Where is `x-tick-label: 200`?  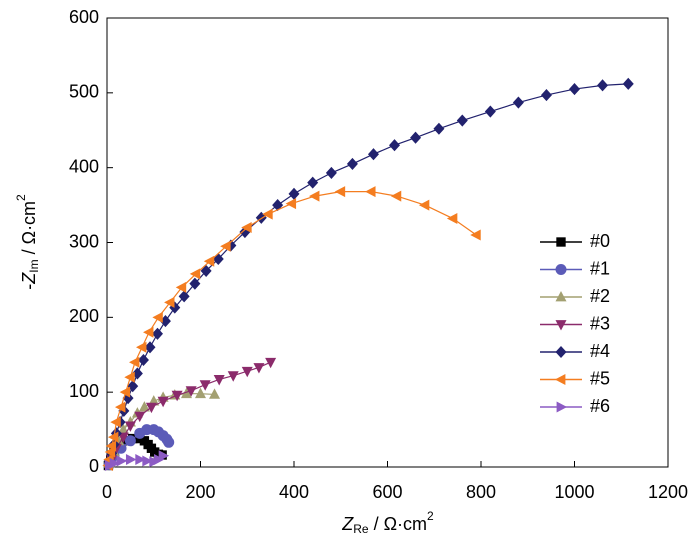
x-tick-label: 200 is located at coordinates (200, 492).